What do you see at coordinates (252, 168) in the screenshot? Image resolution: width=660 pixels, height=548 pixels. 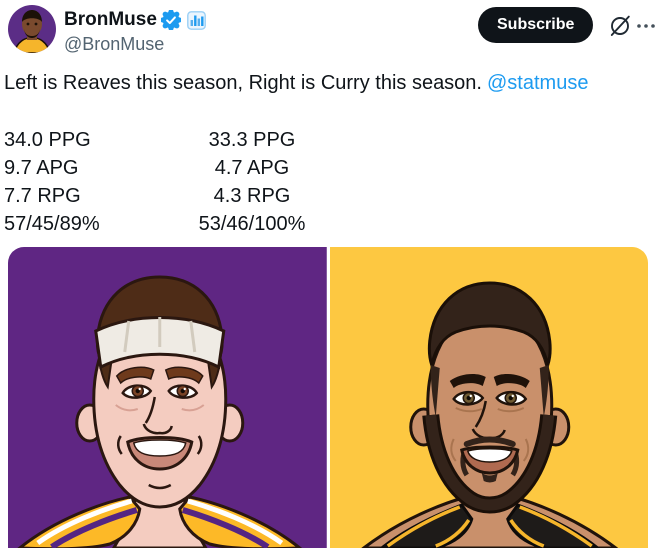 I see `stat-right-apg: 4.7 APG` at bounding box center [252, 168].